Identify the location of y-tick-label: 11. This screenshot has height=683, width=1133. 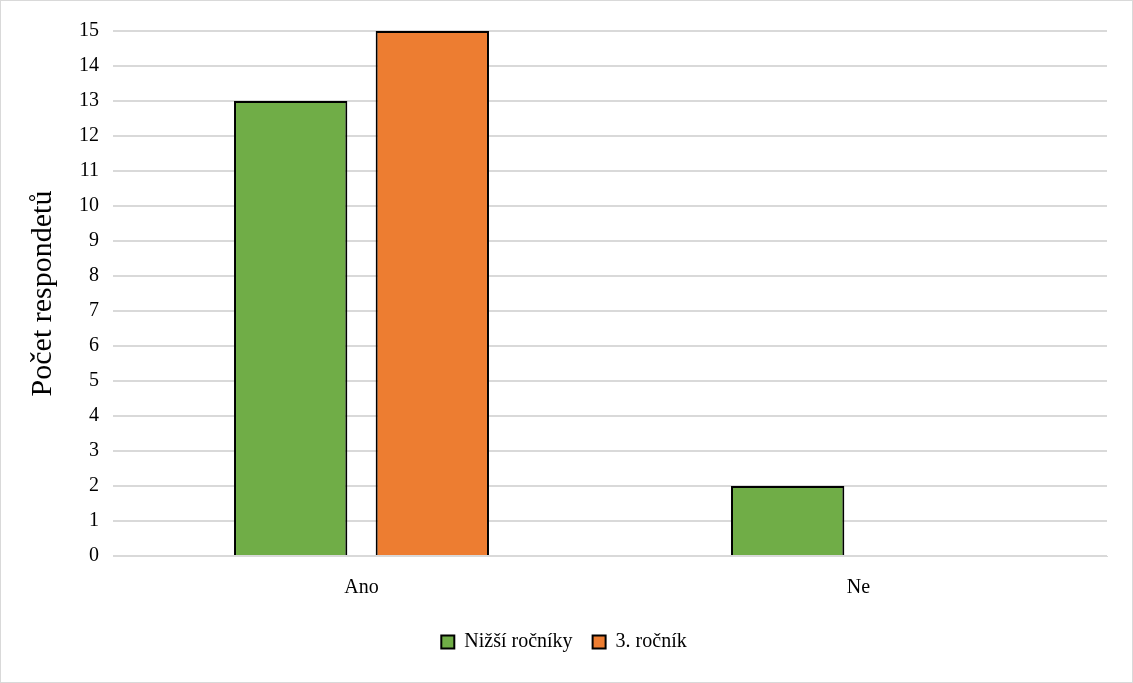
(89, 169).